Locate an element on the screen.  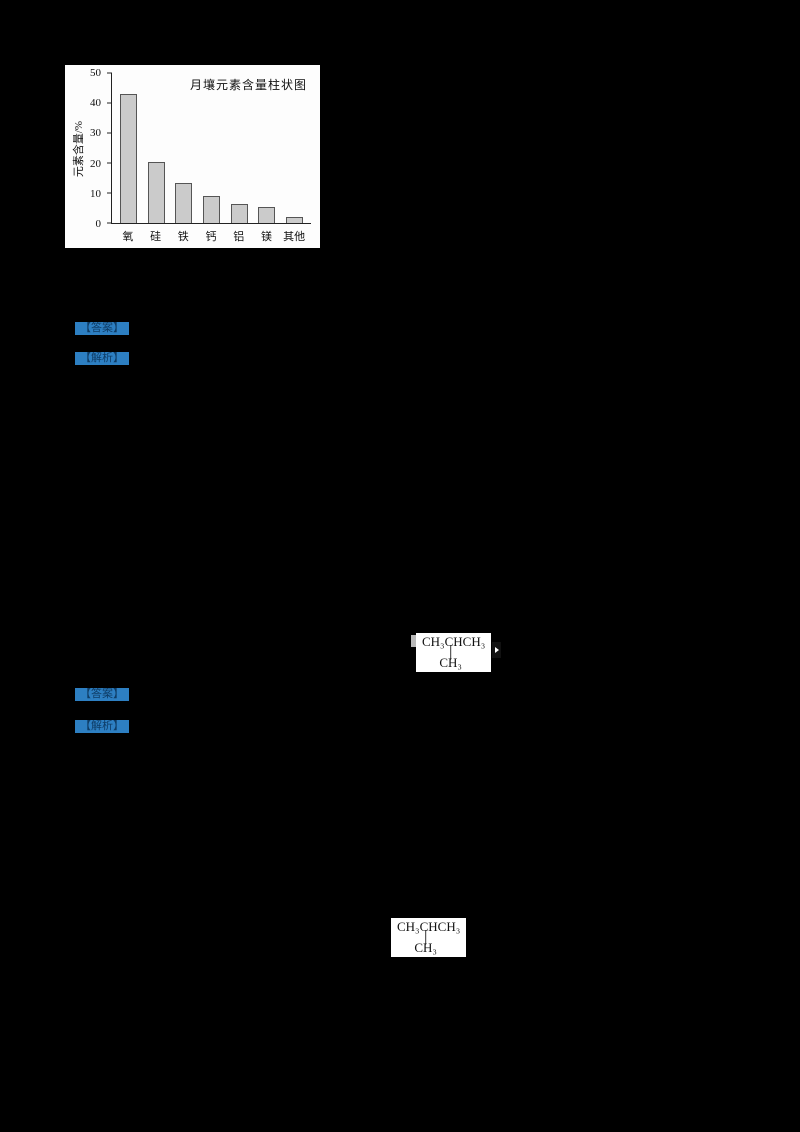
object-handle-icon is located at coordinates (497, 650).